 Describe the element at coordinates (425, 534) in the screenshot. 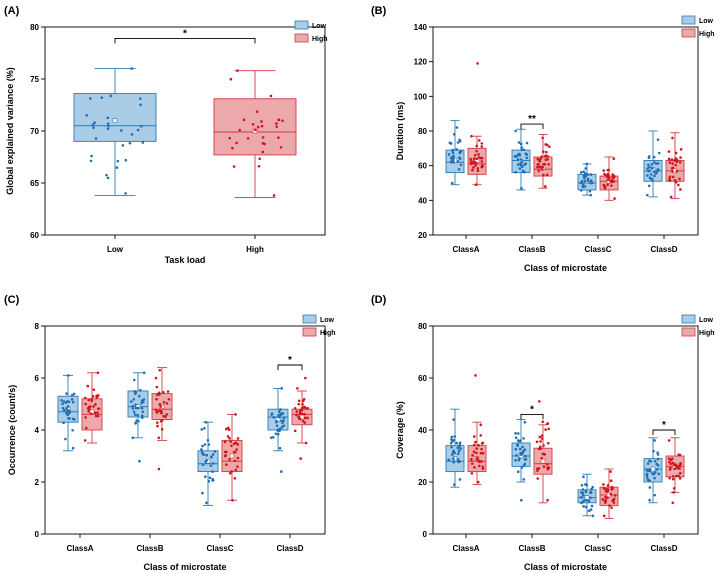

I see `y-tick-label: 0` at that location.